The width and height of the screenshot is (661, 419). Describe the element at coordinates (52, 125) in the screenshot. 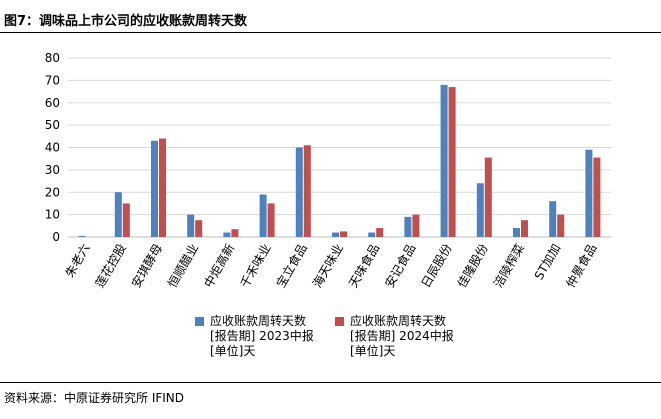

I see `y-tick-label: 50` at that location.